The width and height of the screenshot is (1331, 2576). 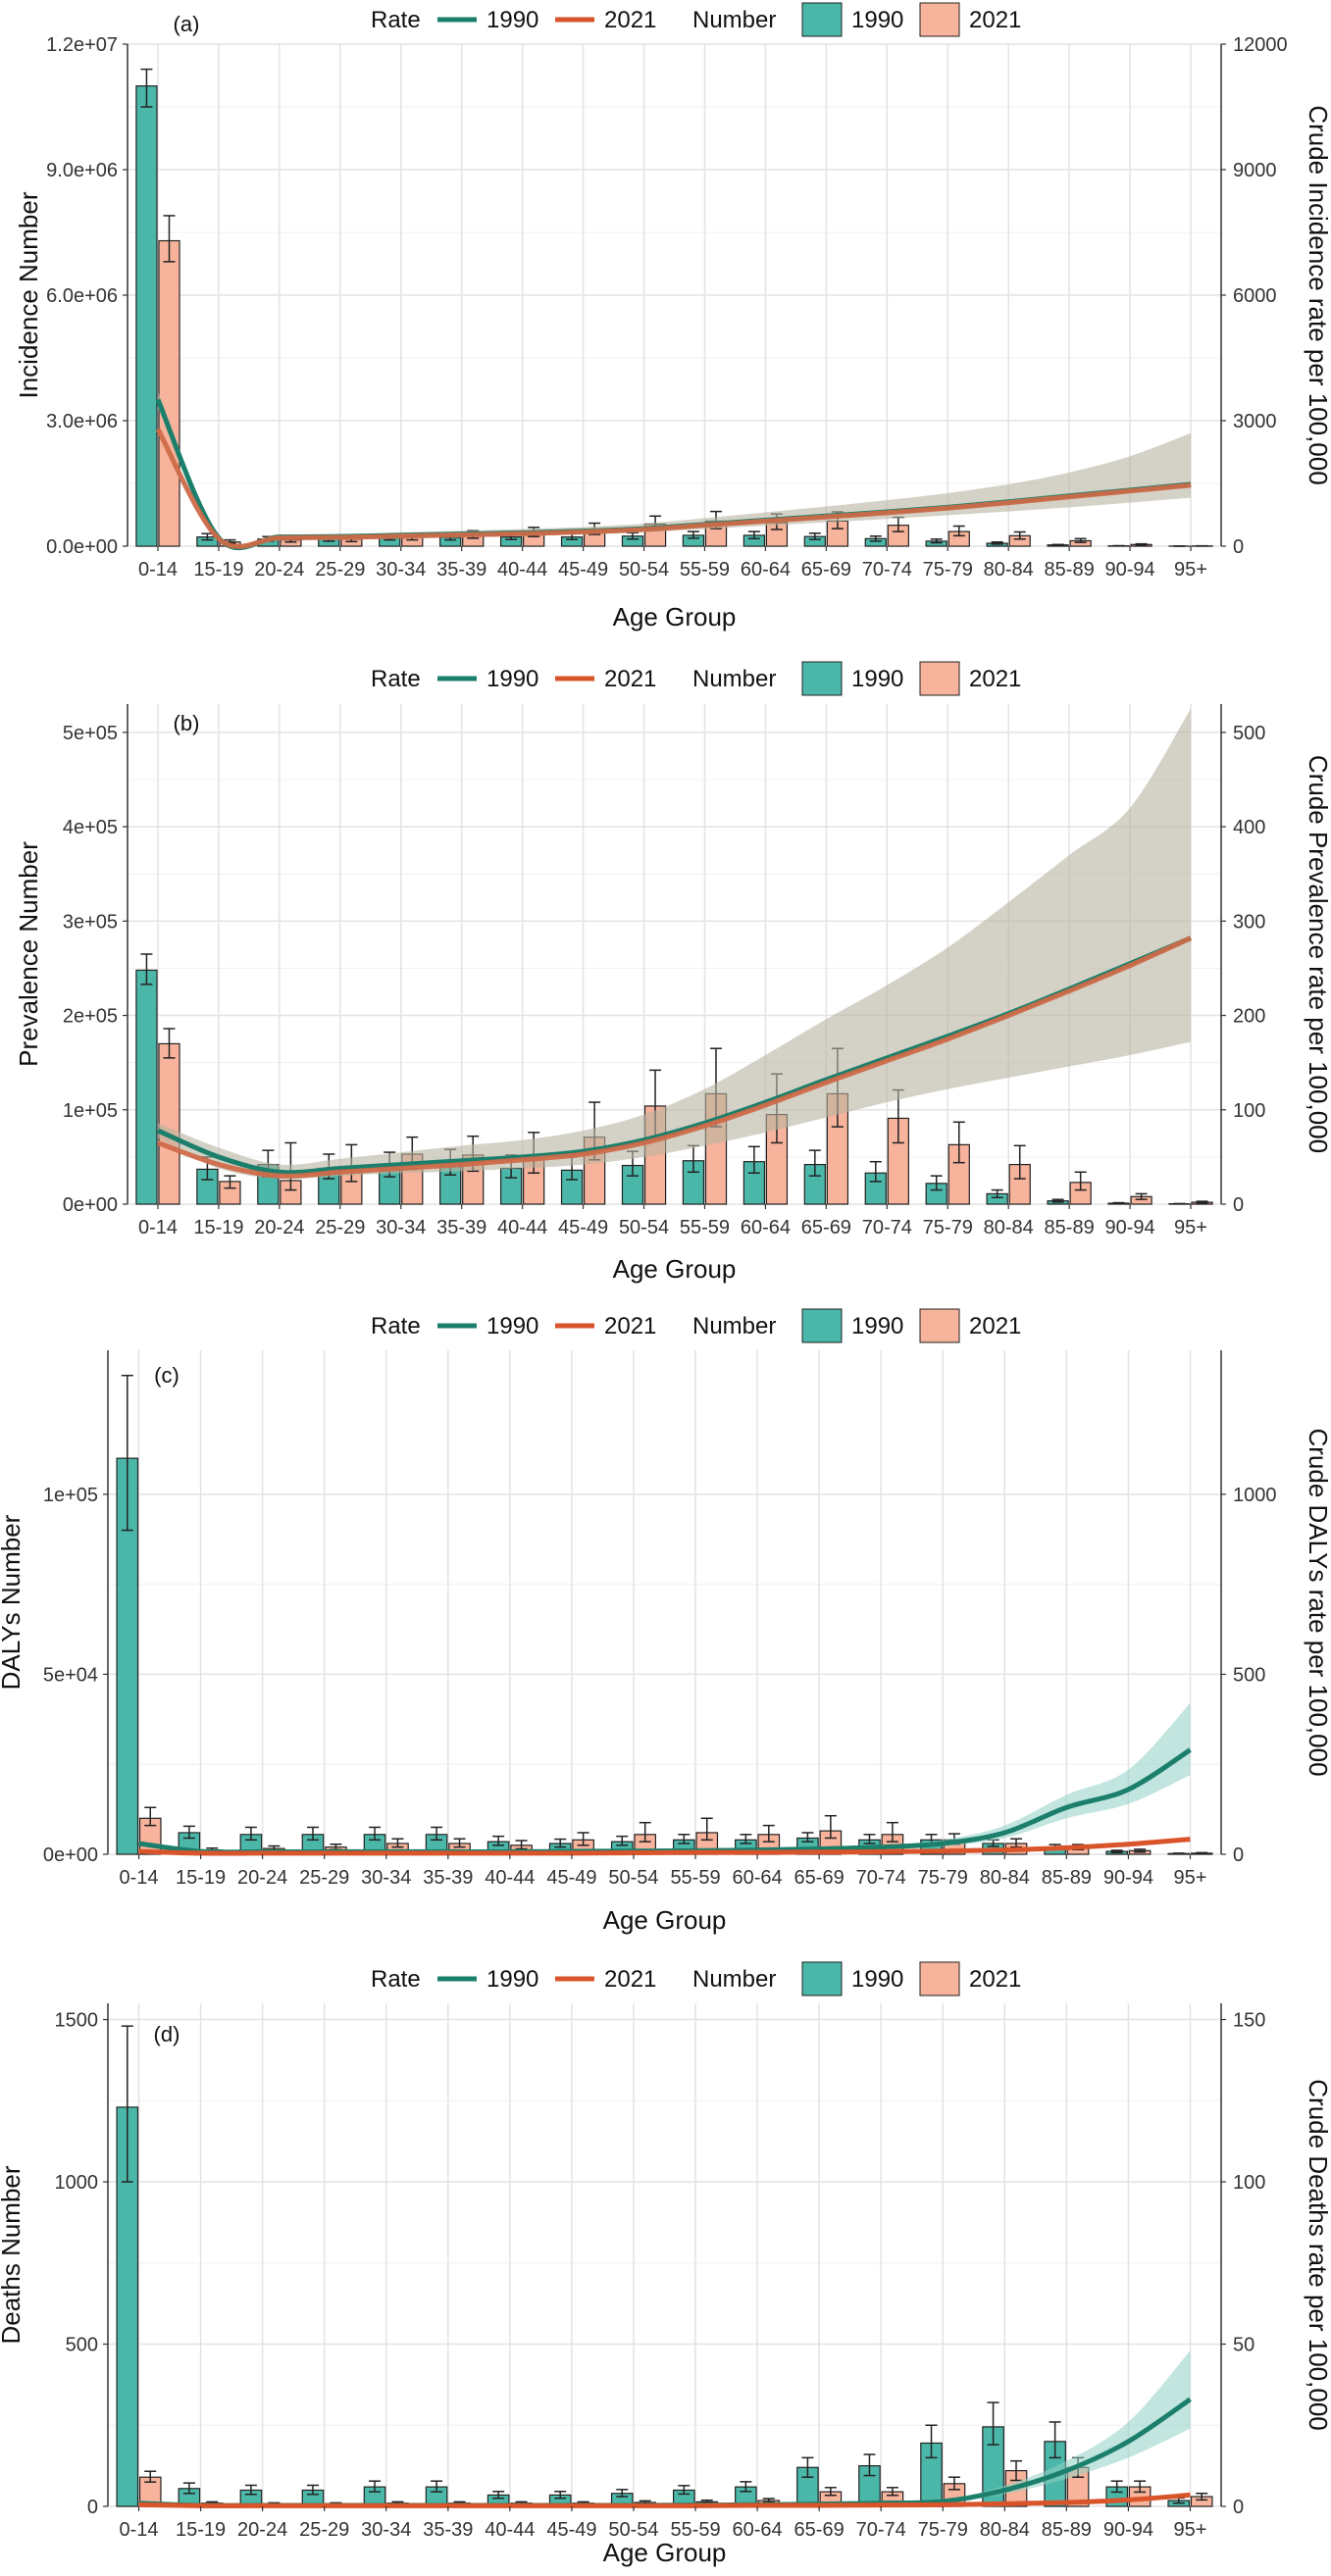 What do you see at coordinates (82, 45) in the screenshot?
I see `y-tick-label: 1.2e+07` at bounding box center [82, 45].